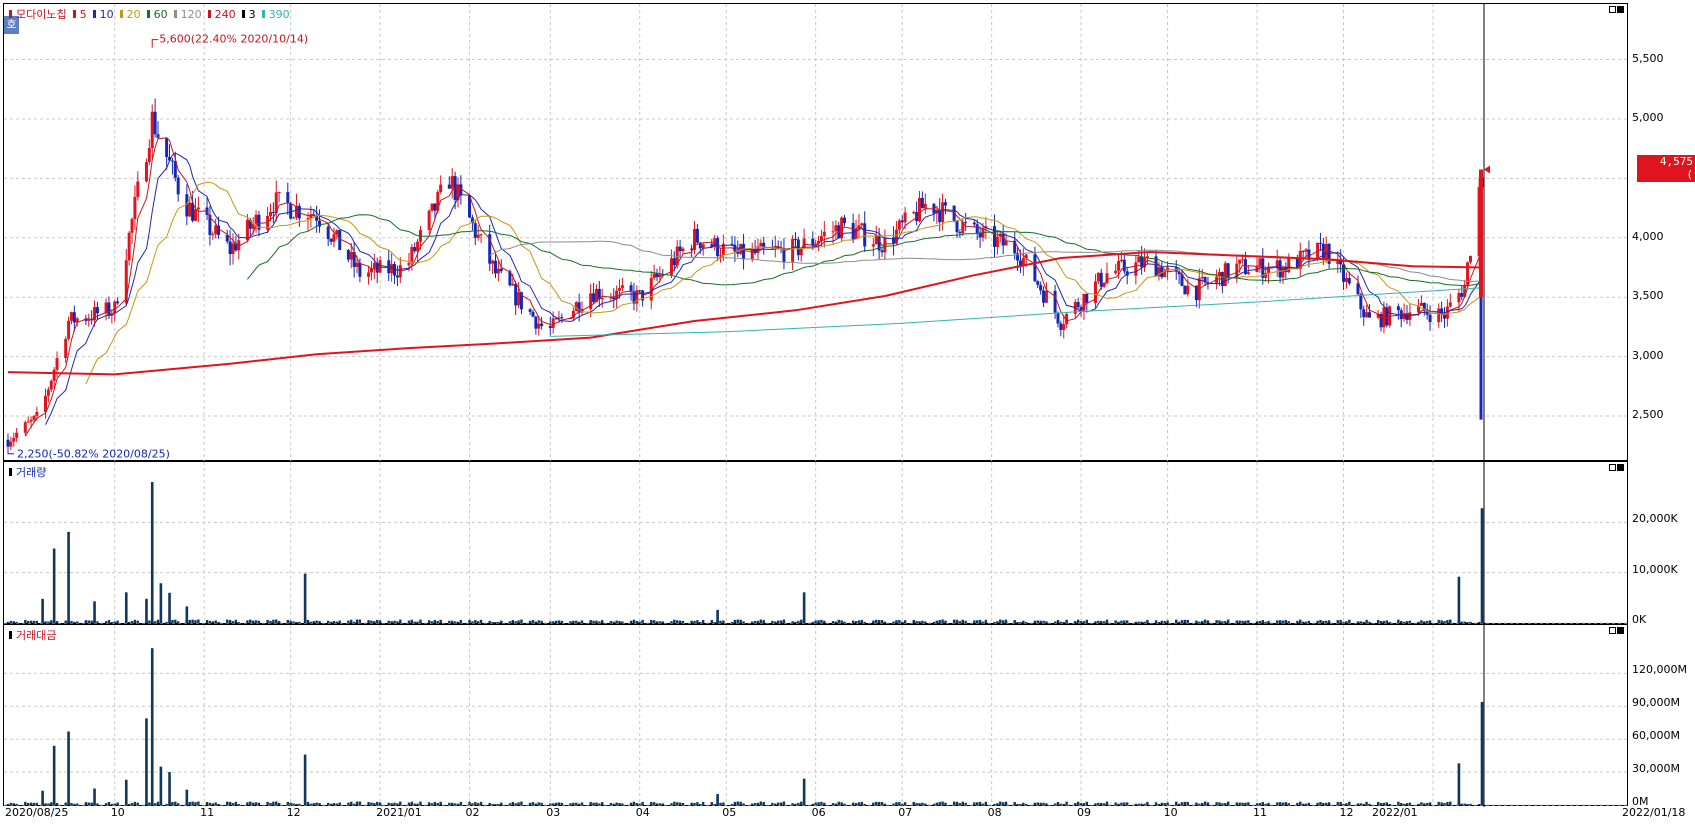  What do you see at coordinates (1648, 236) in the screenshot?
I see `y-tick-label: 4,000` at bounding box center [1648, 236].